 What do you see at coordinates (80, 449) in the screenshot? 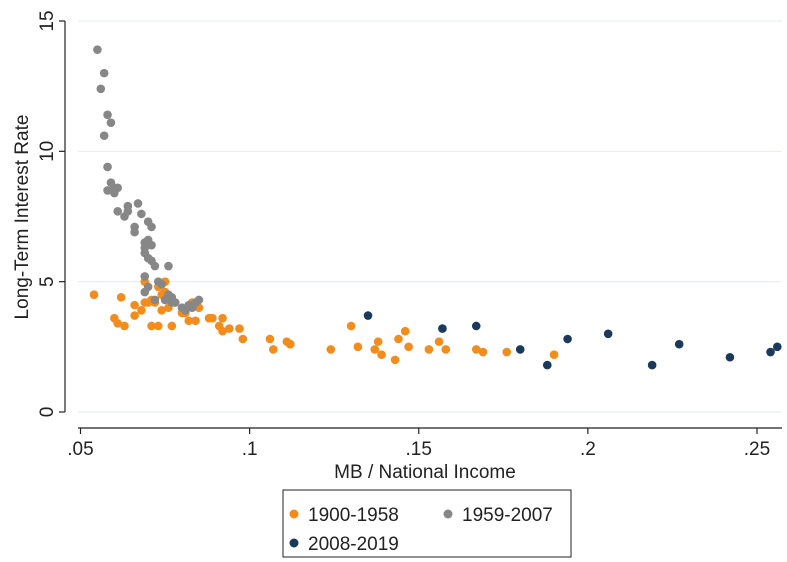
I see `x-tick-label: .05` at bounding box center [80, 449].